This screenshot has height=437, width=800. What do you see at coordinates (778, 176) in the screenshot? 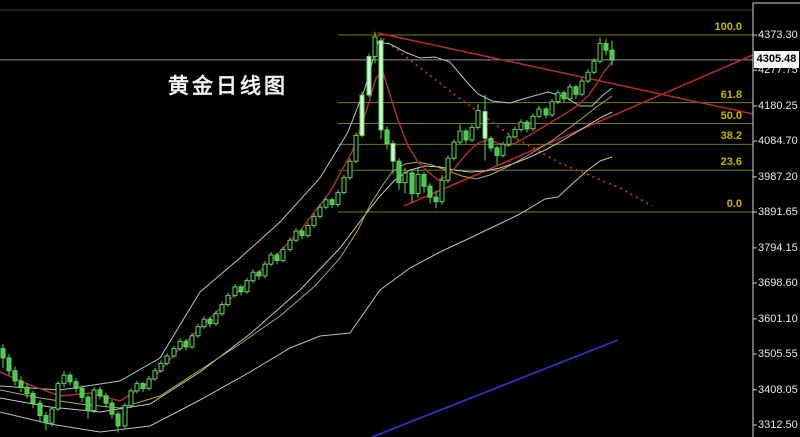
I see `axis-price-label: 3987.20` at bounding box center [778, 176].